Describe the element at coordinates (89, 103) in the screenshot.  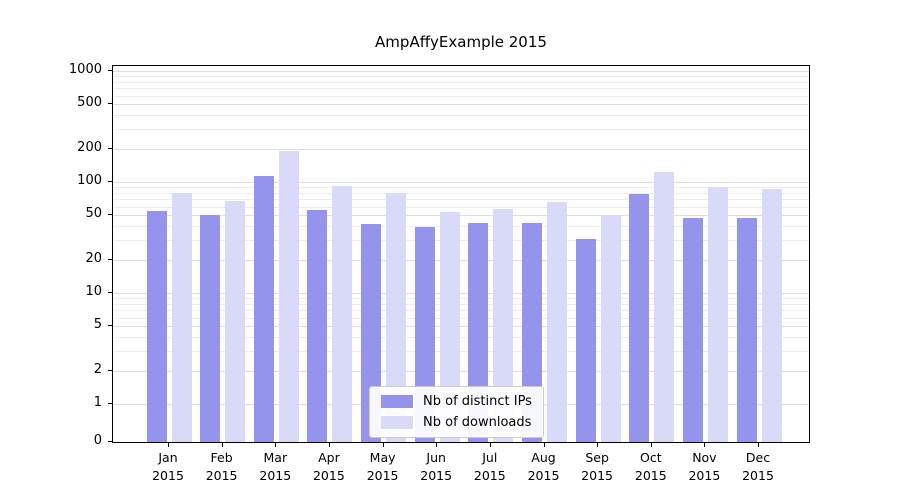
I see `y-tick-label: 500` at that location.